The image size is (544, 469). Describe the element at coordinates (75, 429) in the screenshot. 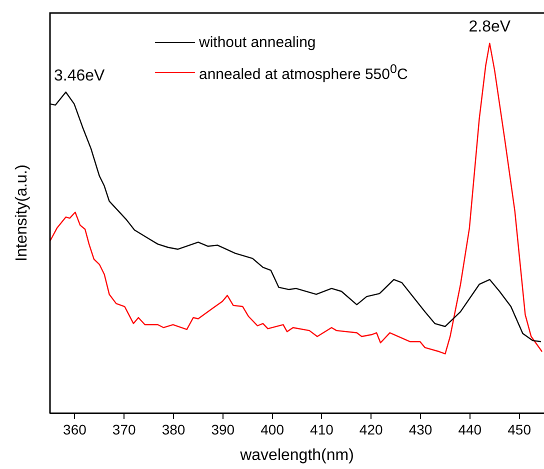

I see `x-tick-label: 360` at that location.